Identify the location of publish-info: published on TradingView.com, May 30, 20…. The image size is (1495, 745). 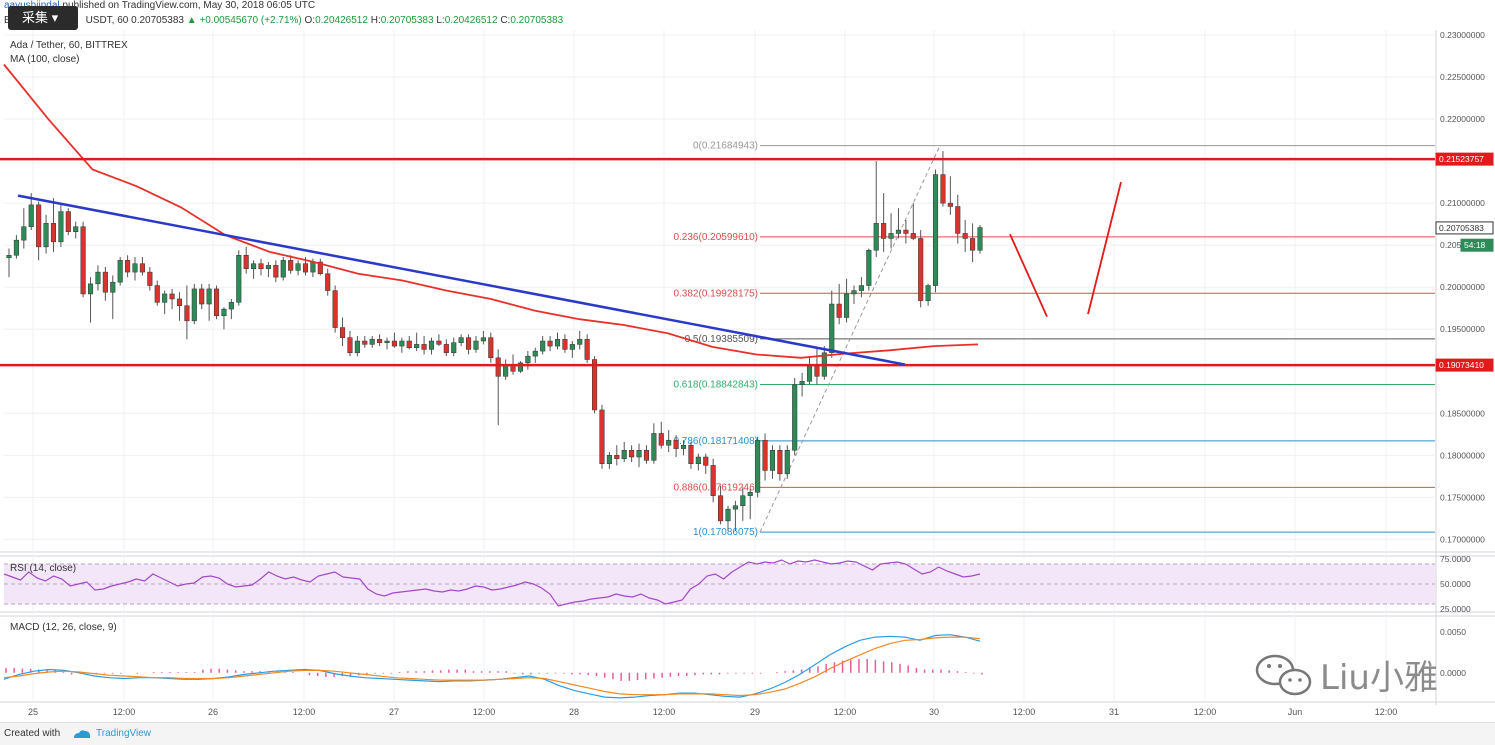
(189, 5).